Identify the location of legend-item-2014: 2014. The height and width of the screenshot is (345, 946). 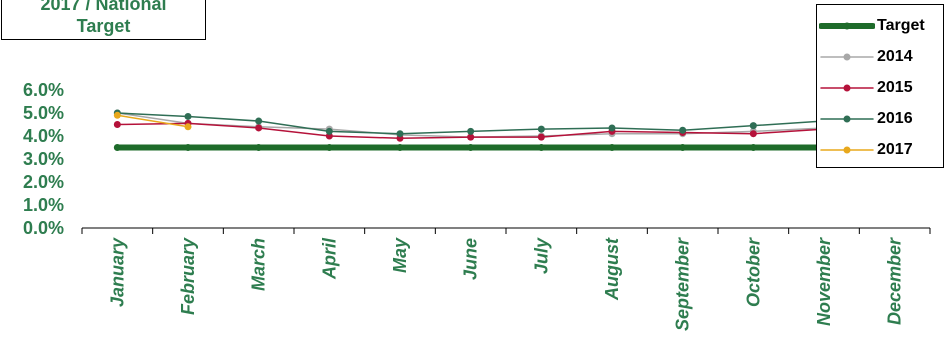
(880, 57).